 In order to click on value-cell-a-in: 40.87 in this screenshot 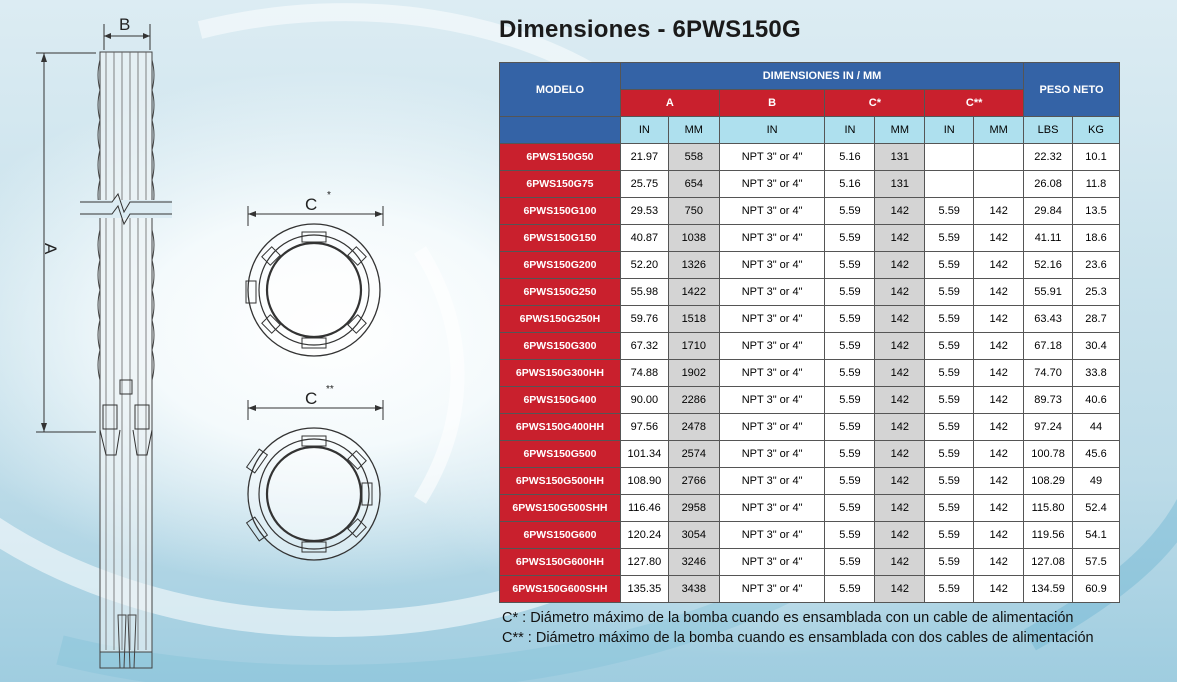, I will do `click(644, 238)`.